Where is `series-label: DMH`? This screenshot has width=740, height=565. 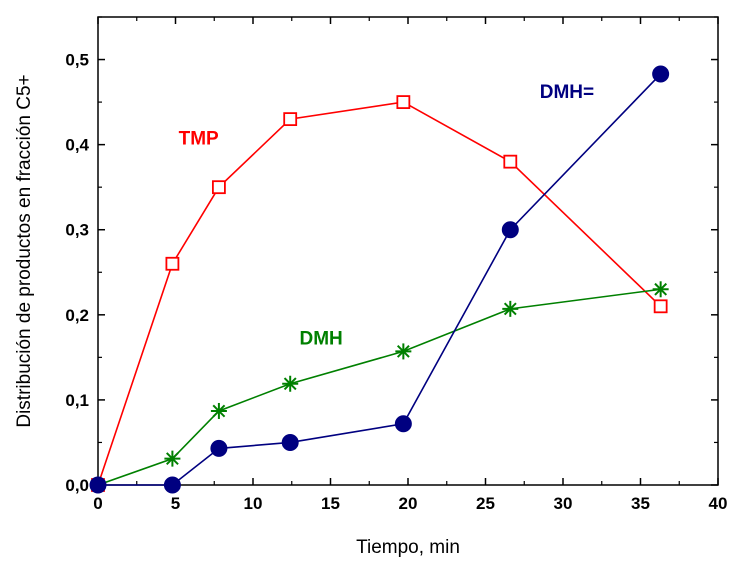
series-label: DMH is located at coordinates (321, 339).